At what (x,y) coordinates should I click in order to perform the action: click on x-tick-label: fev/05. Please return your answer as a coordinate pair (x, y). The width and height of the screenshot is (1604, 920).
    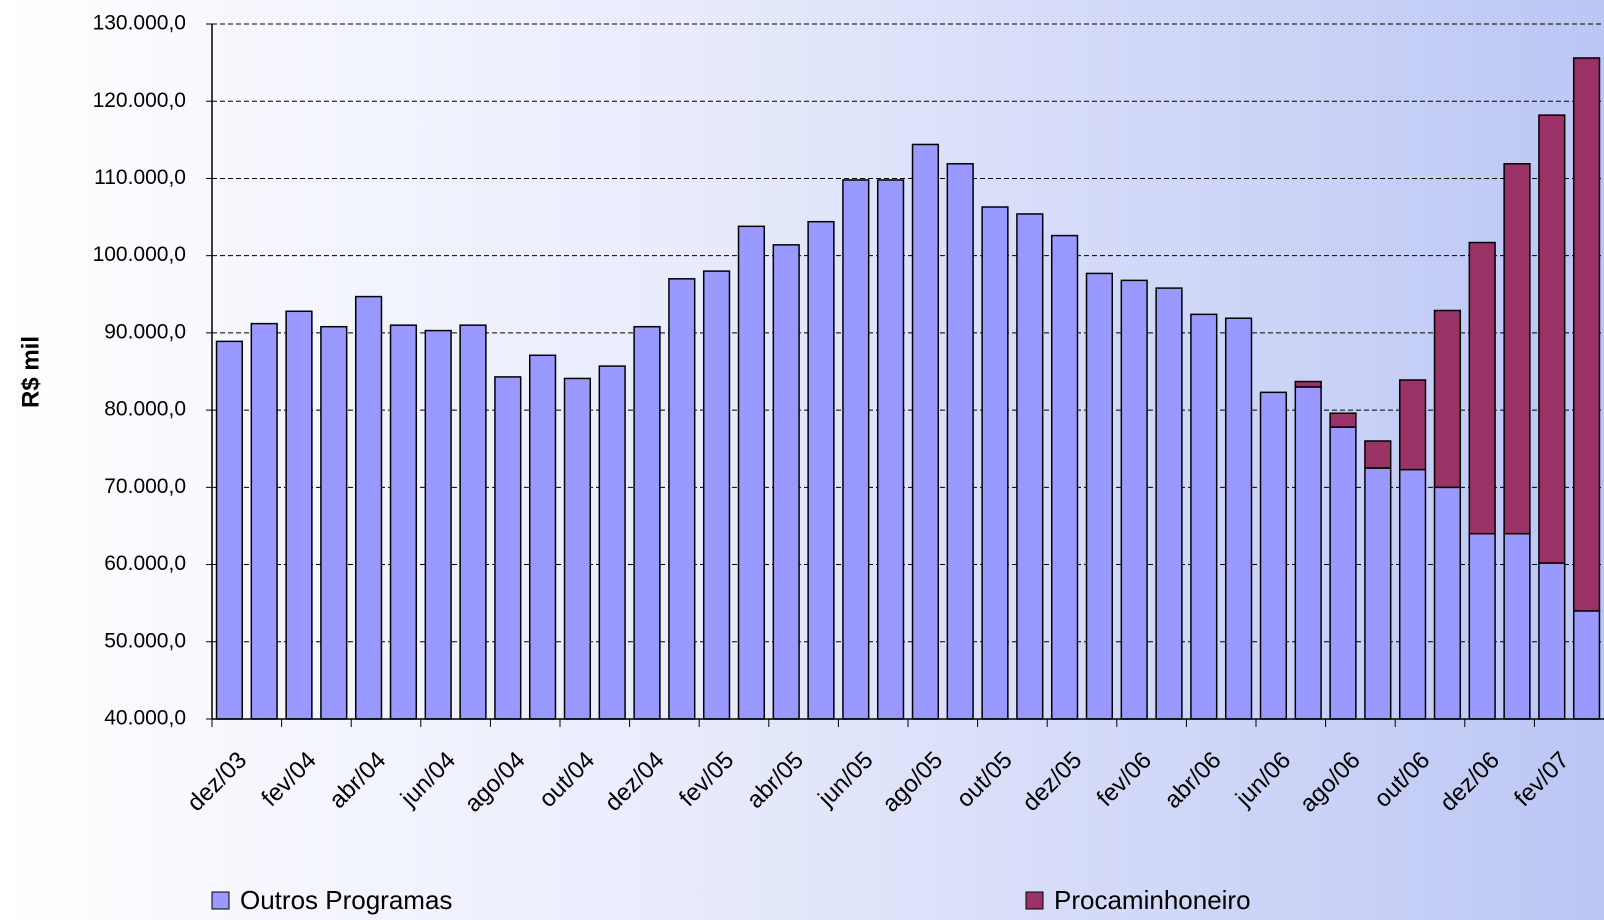
    Looking at the image, I should click on (706, 779).